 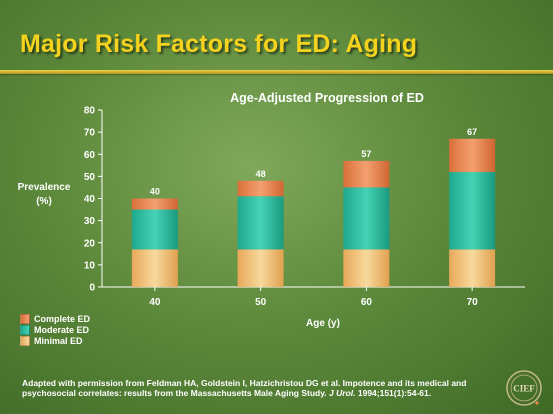 What do you see at coordinates (90, 199) in the screenshot?
I see `y-tick-label: 40` at bounding box center [90, 199].